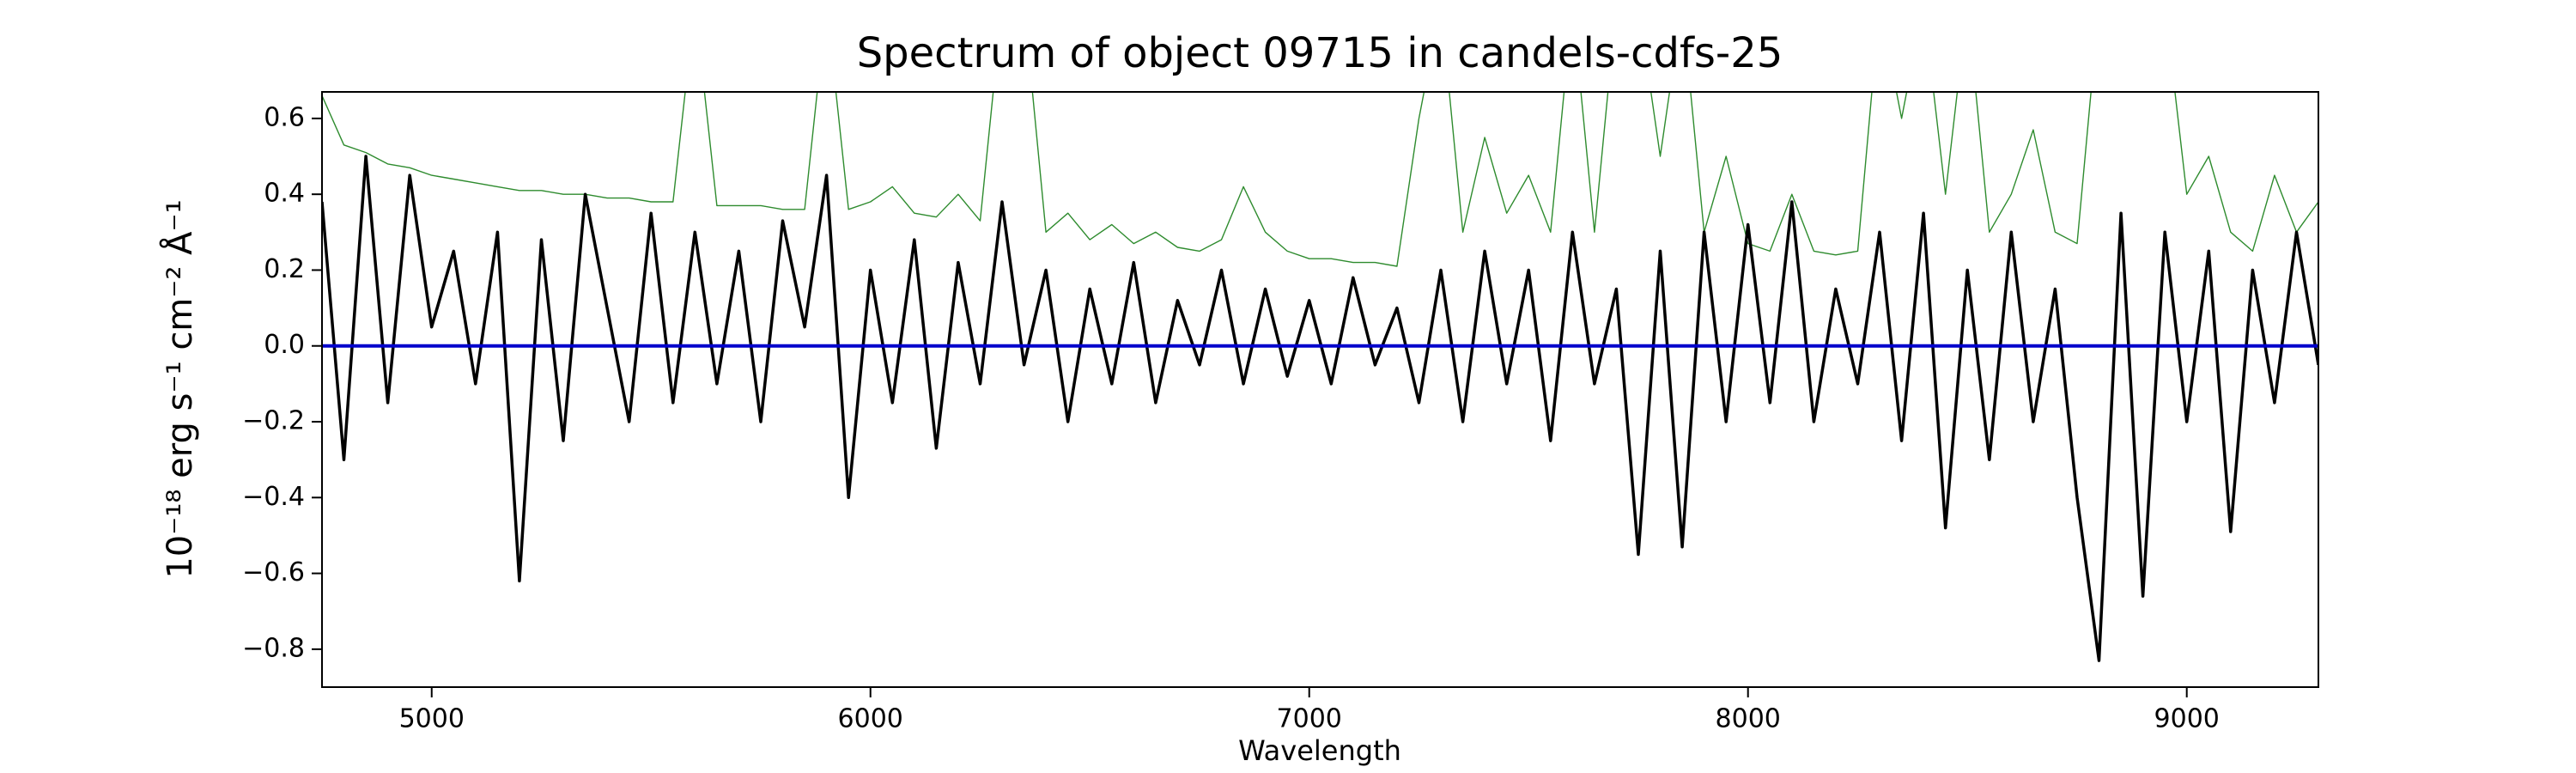 The width and height of the screenshot is (2576, 773). What do you see at coordinates (273, 648) in the screenshot?
I see `y-tick-label: −0.8` at bounding box center [273, 648].